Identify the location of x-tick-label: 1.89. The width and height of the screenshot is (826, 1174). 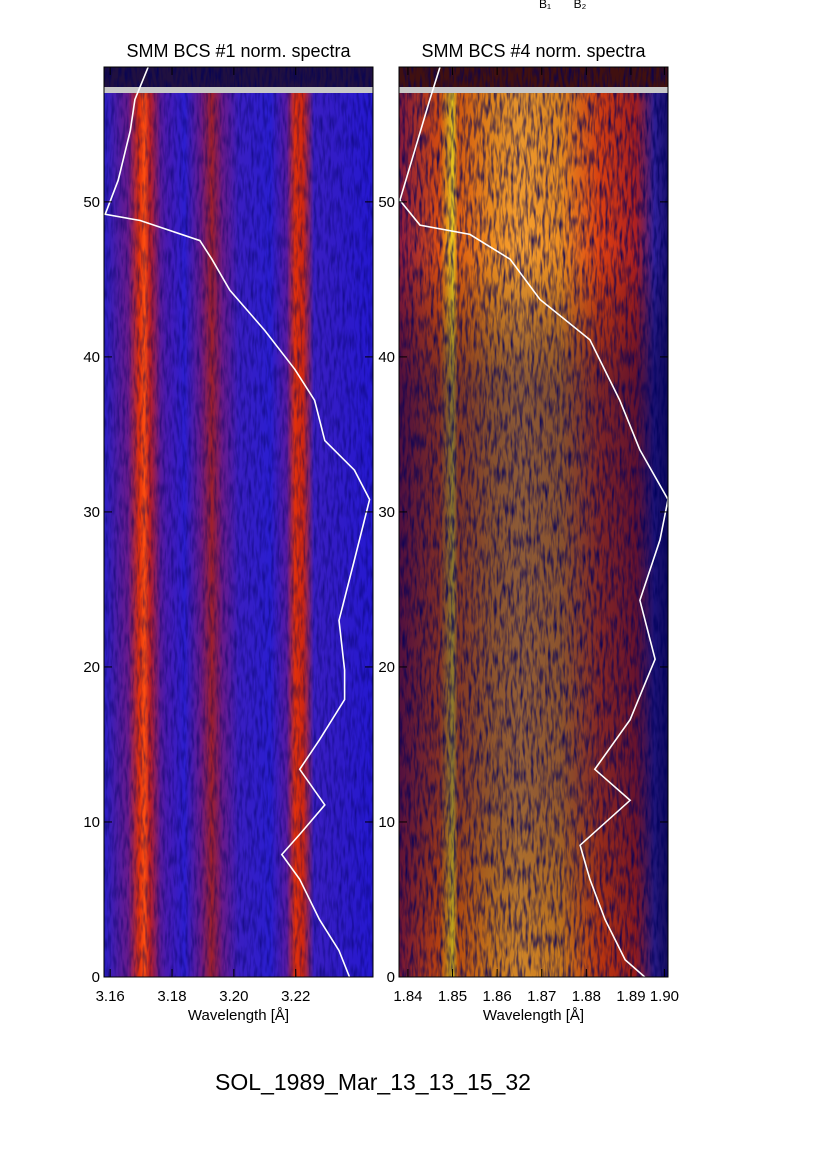
(630, 996).